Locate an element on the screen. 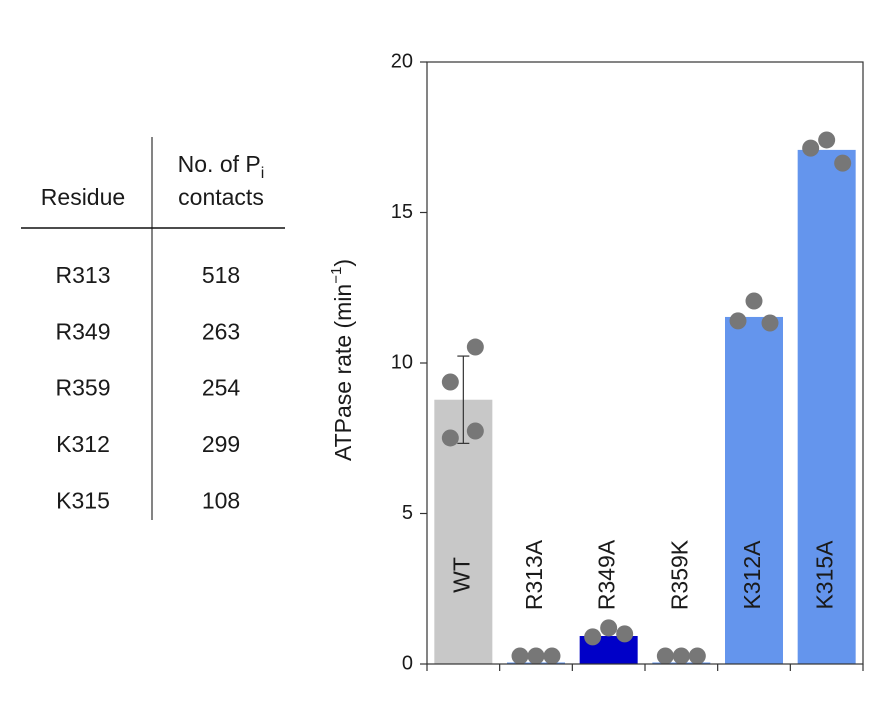 Image resolution: width=873 pixels, height=721 pixels. contacts: 254 is located at coordinates (221, 388).